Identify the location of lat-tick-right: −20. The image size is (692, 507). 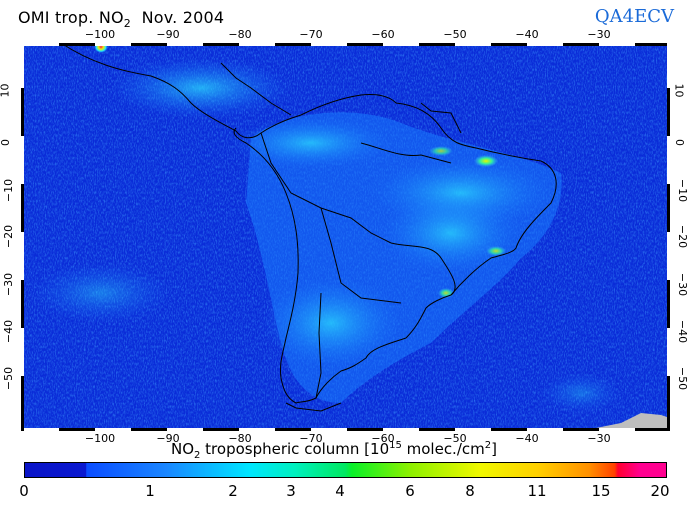
(683, 236).